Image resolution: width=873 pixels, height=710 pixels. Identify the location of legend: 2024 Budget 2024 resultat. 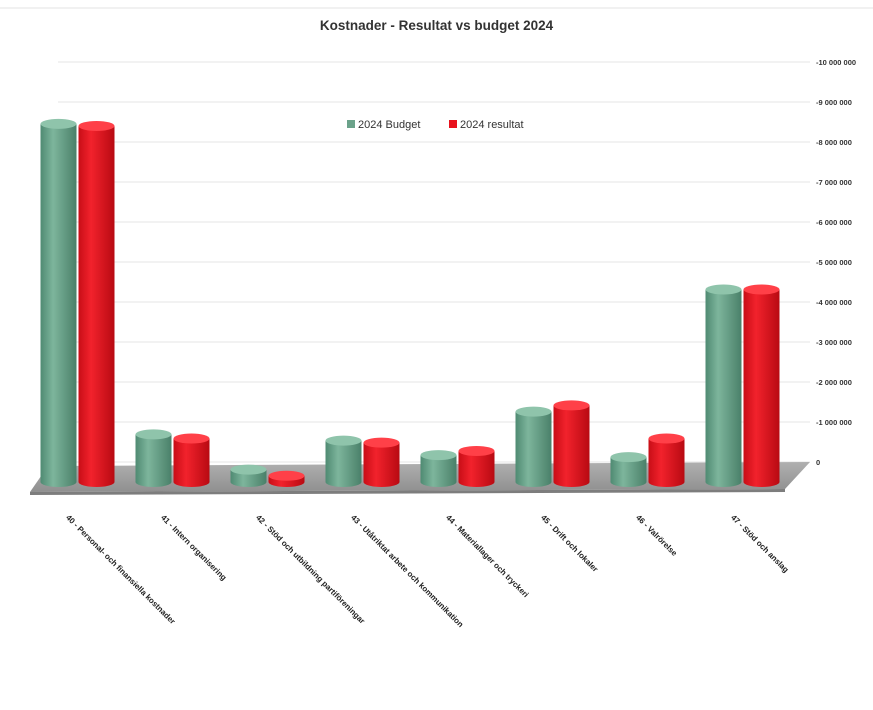
(435, 125).